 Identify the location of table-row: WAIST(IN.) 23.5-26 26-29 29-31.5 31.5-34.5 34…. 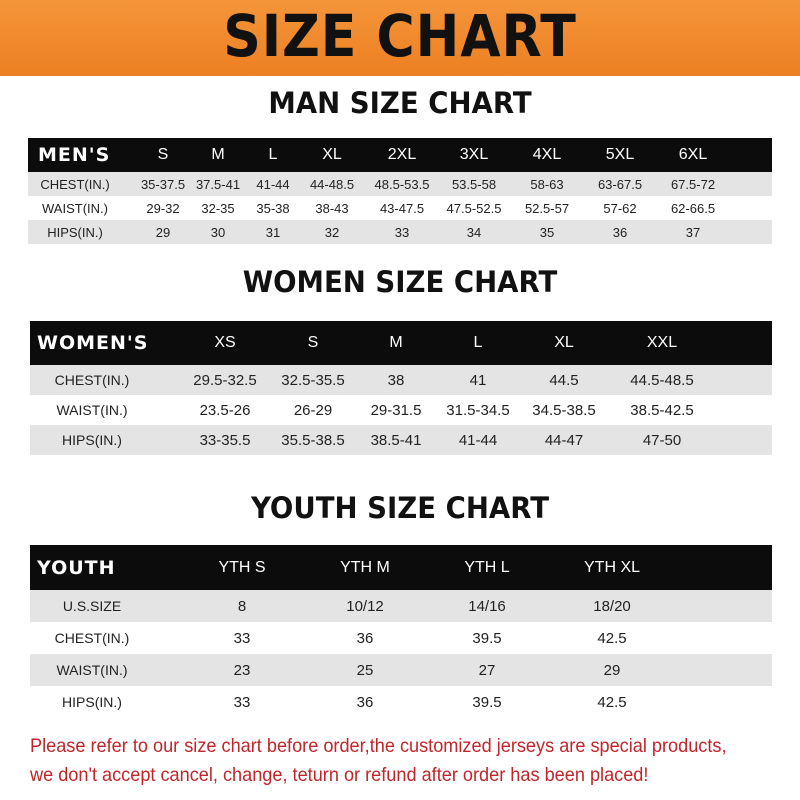
(401, 410).